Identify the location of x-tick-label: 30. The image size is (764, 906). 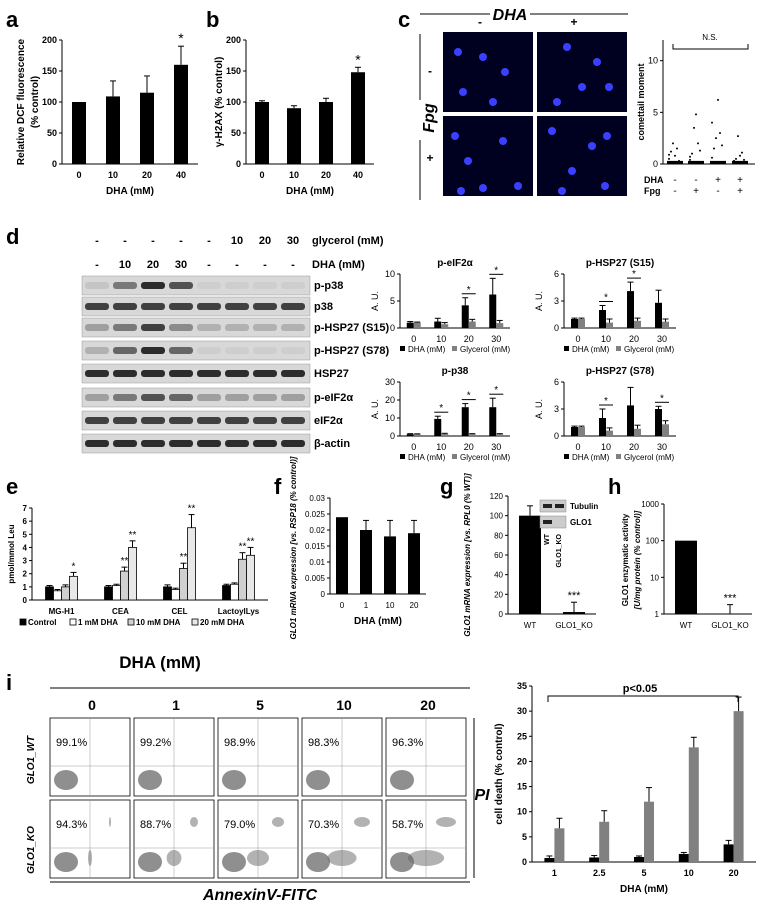
(496, 339).